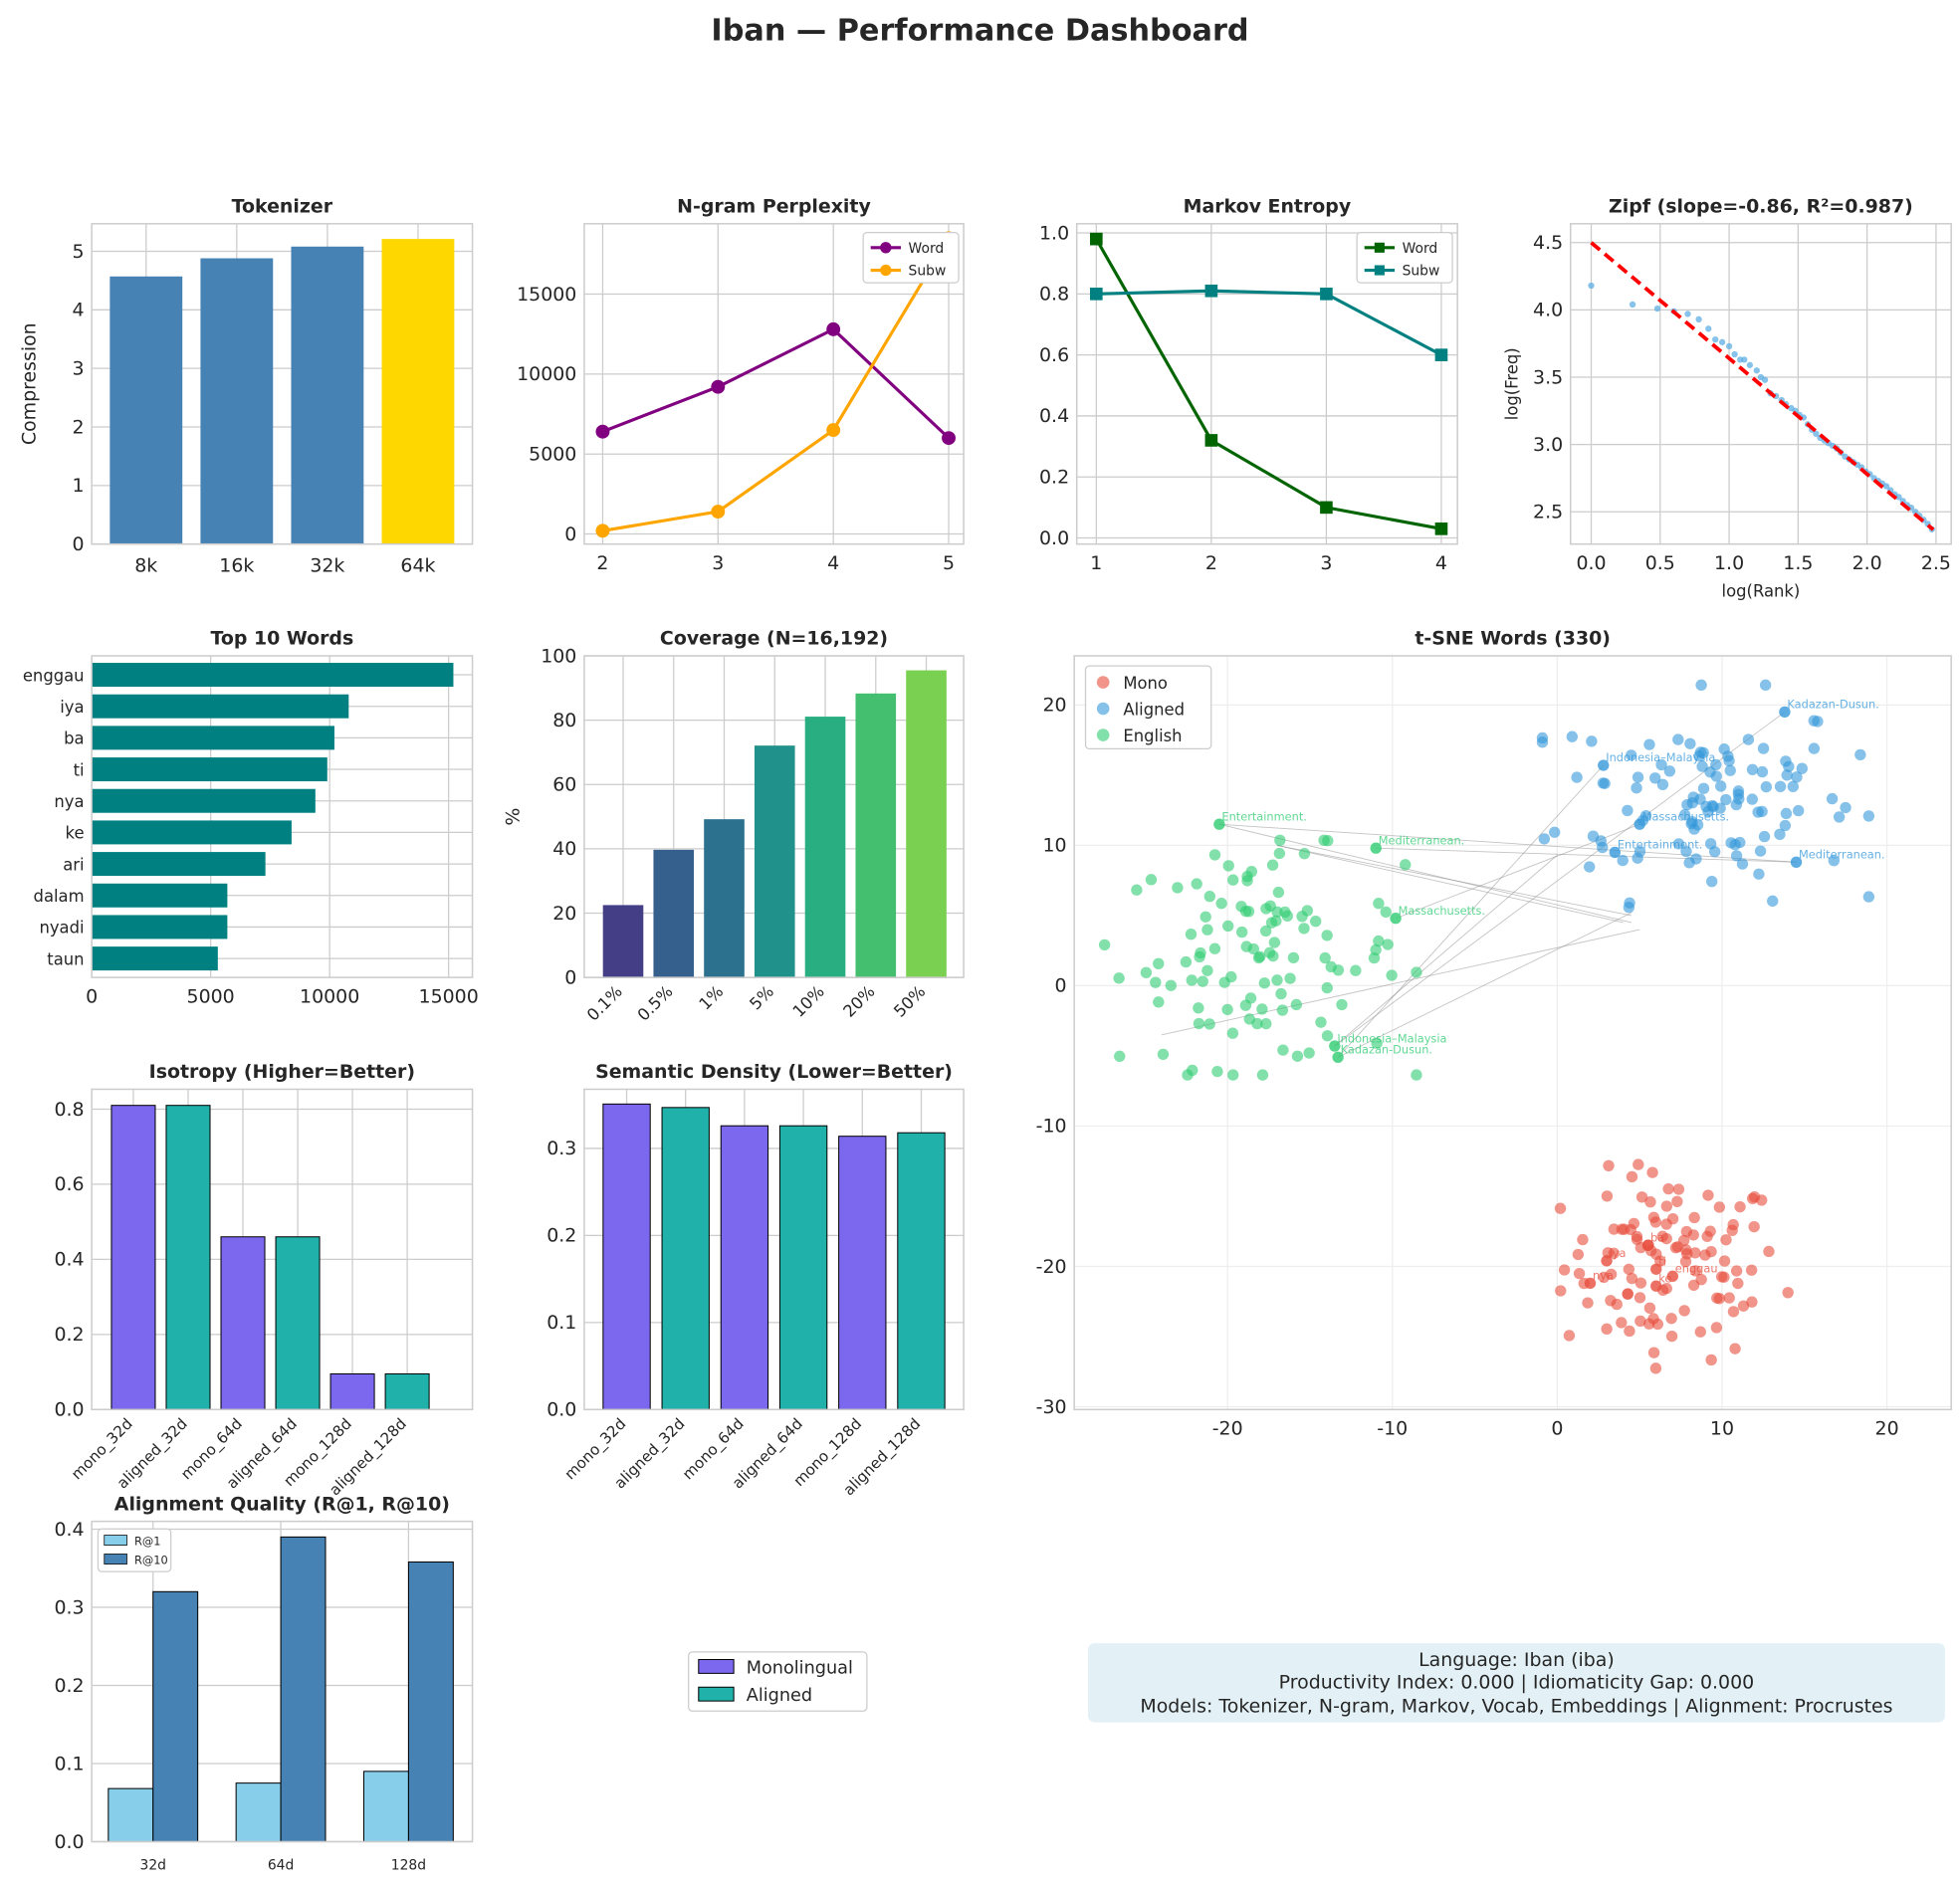  What do you see at coordinates (1054, 355) in the screenshot?
I see `y-tick-label: 0.6` at bounding box center [1054, 355].